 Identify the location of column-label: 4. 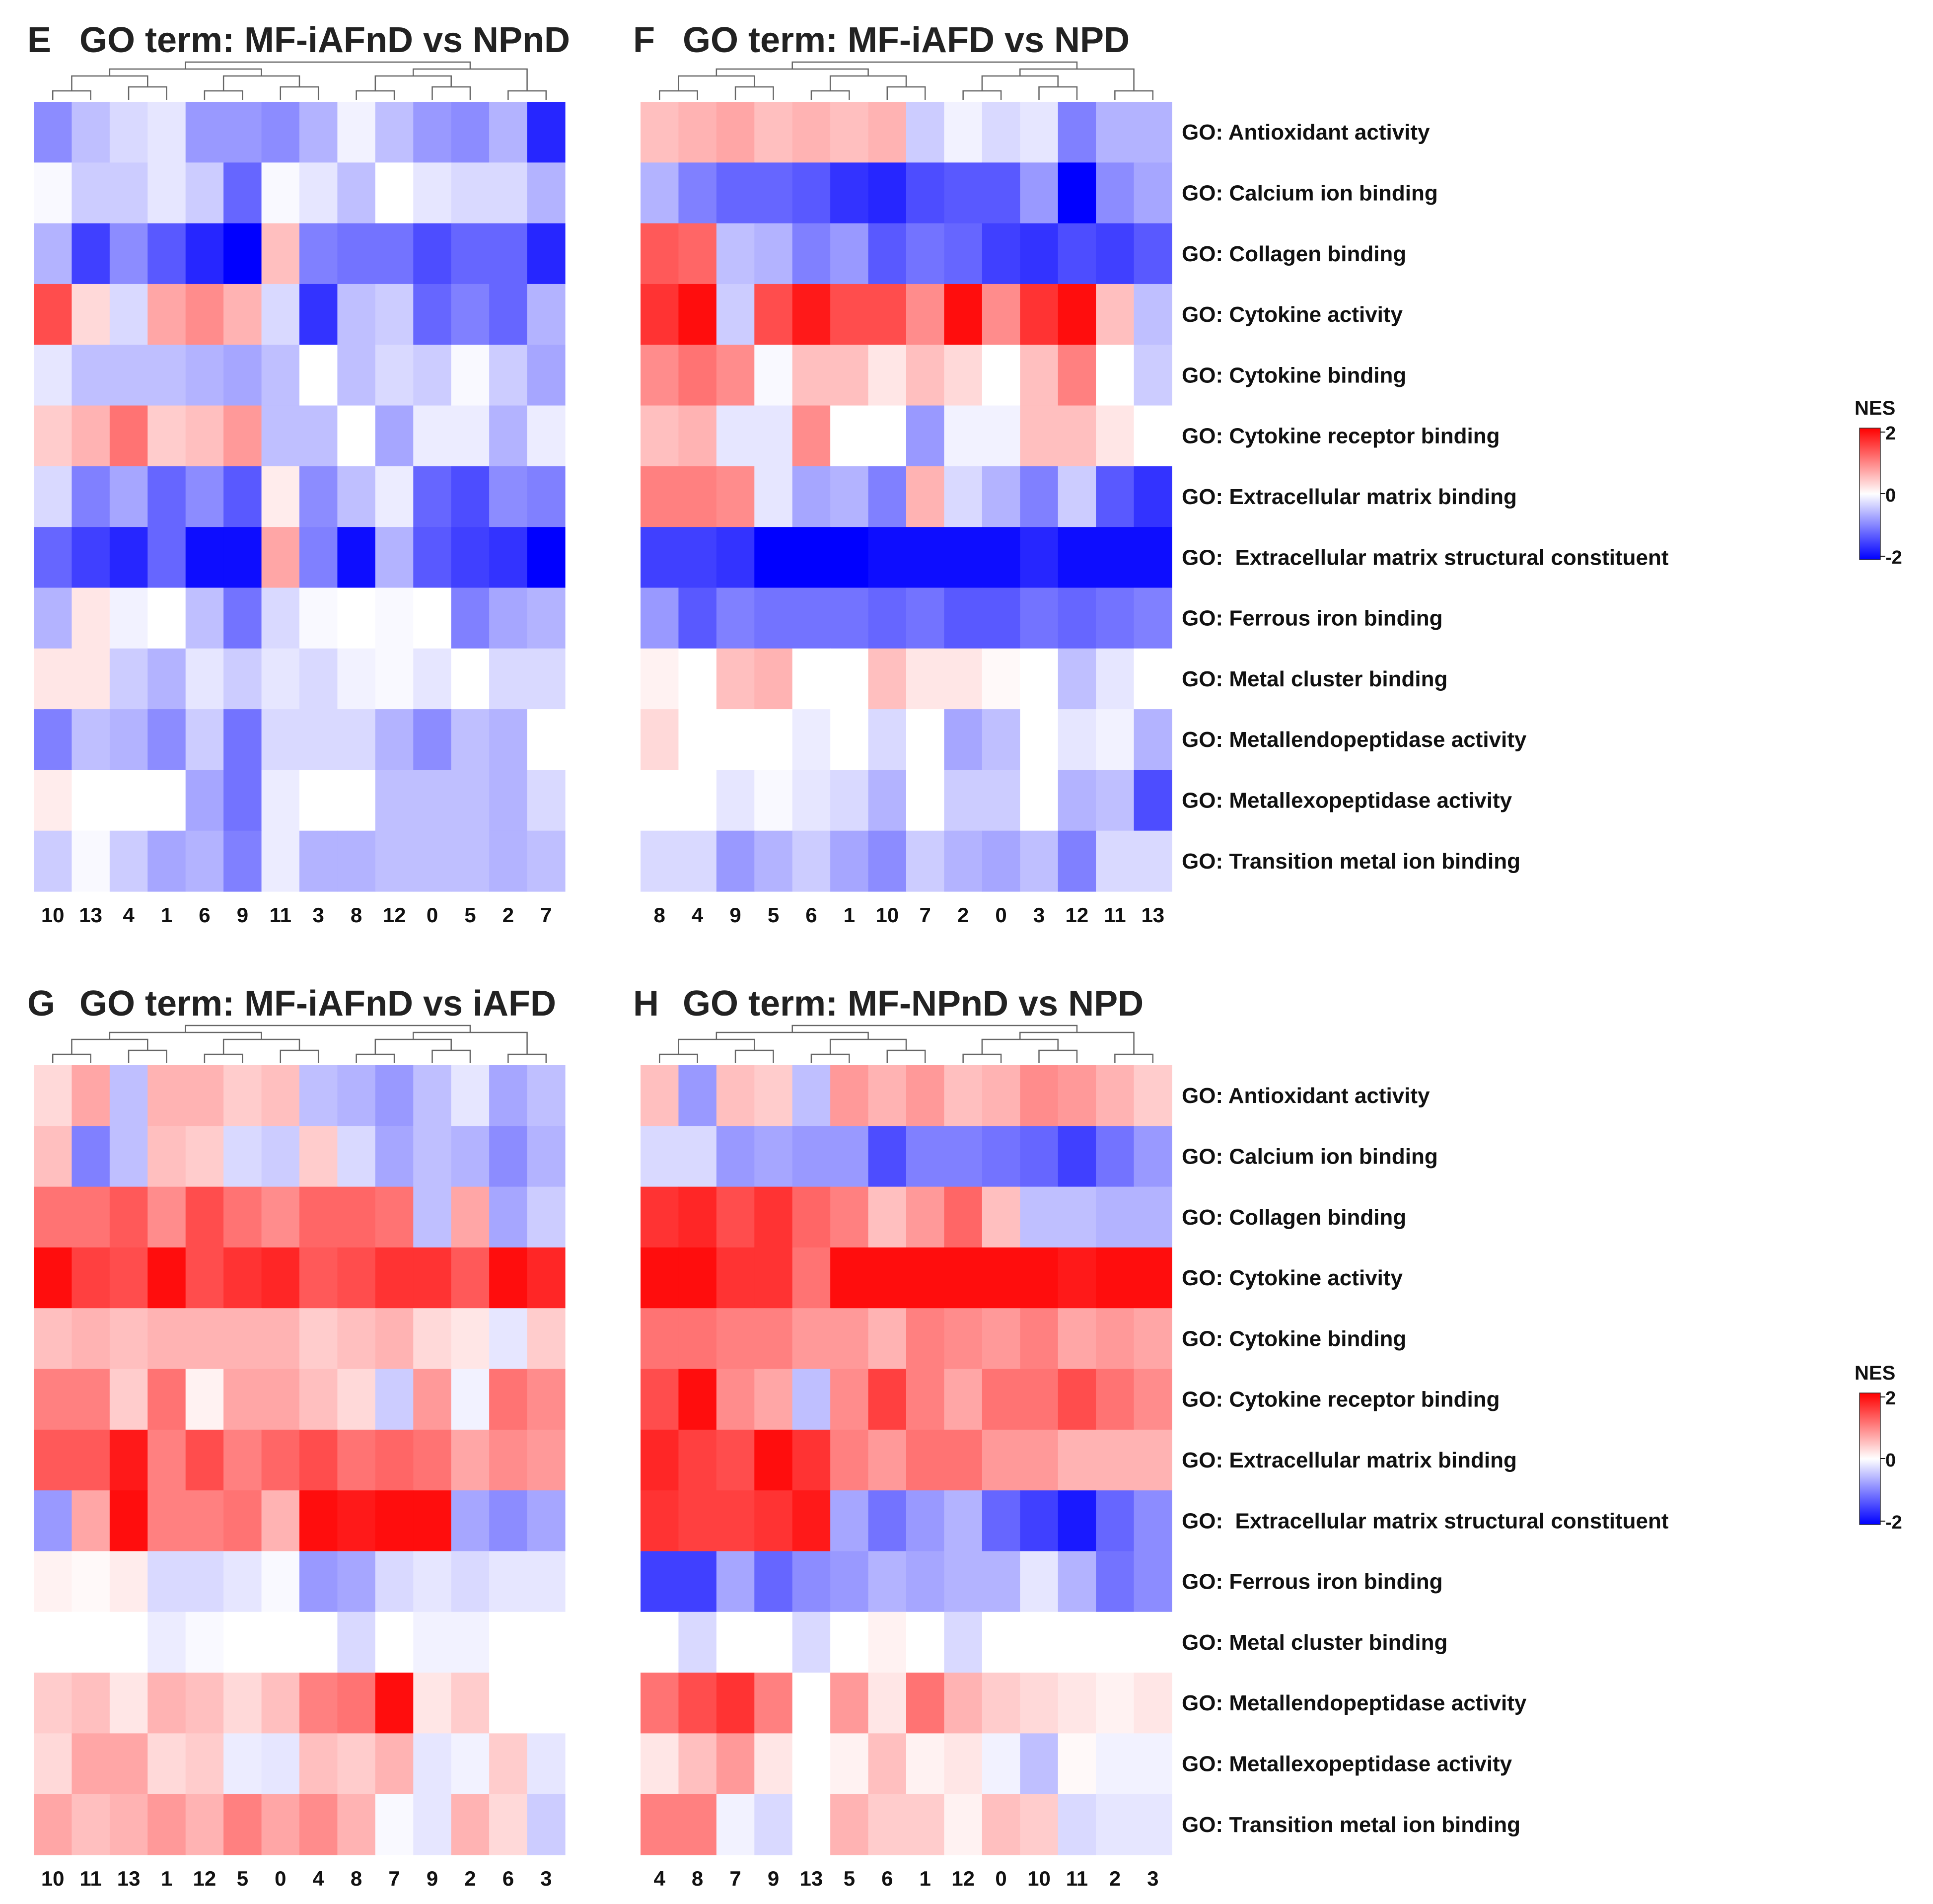
(129, 915).